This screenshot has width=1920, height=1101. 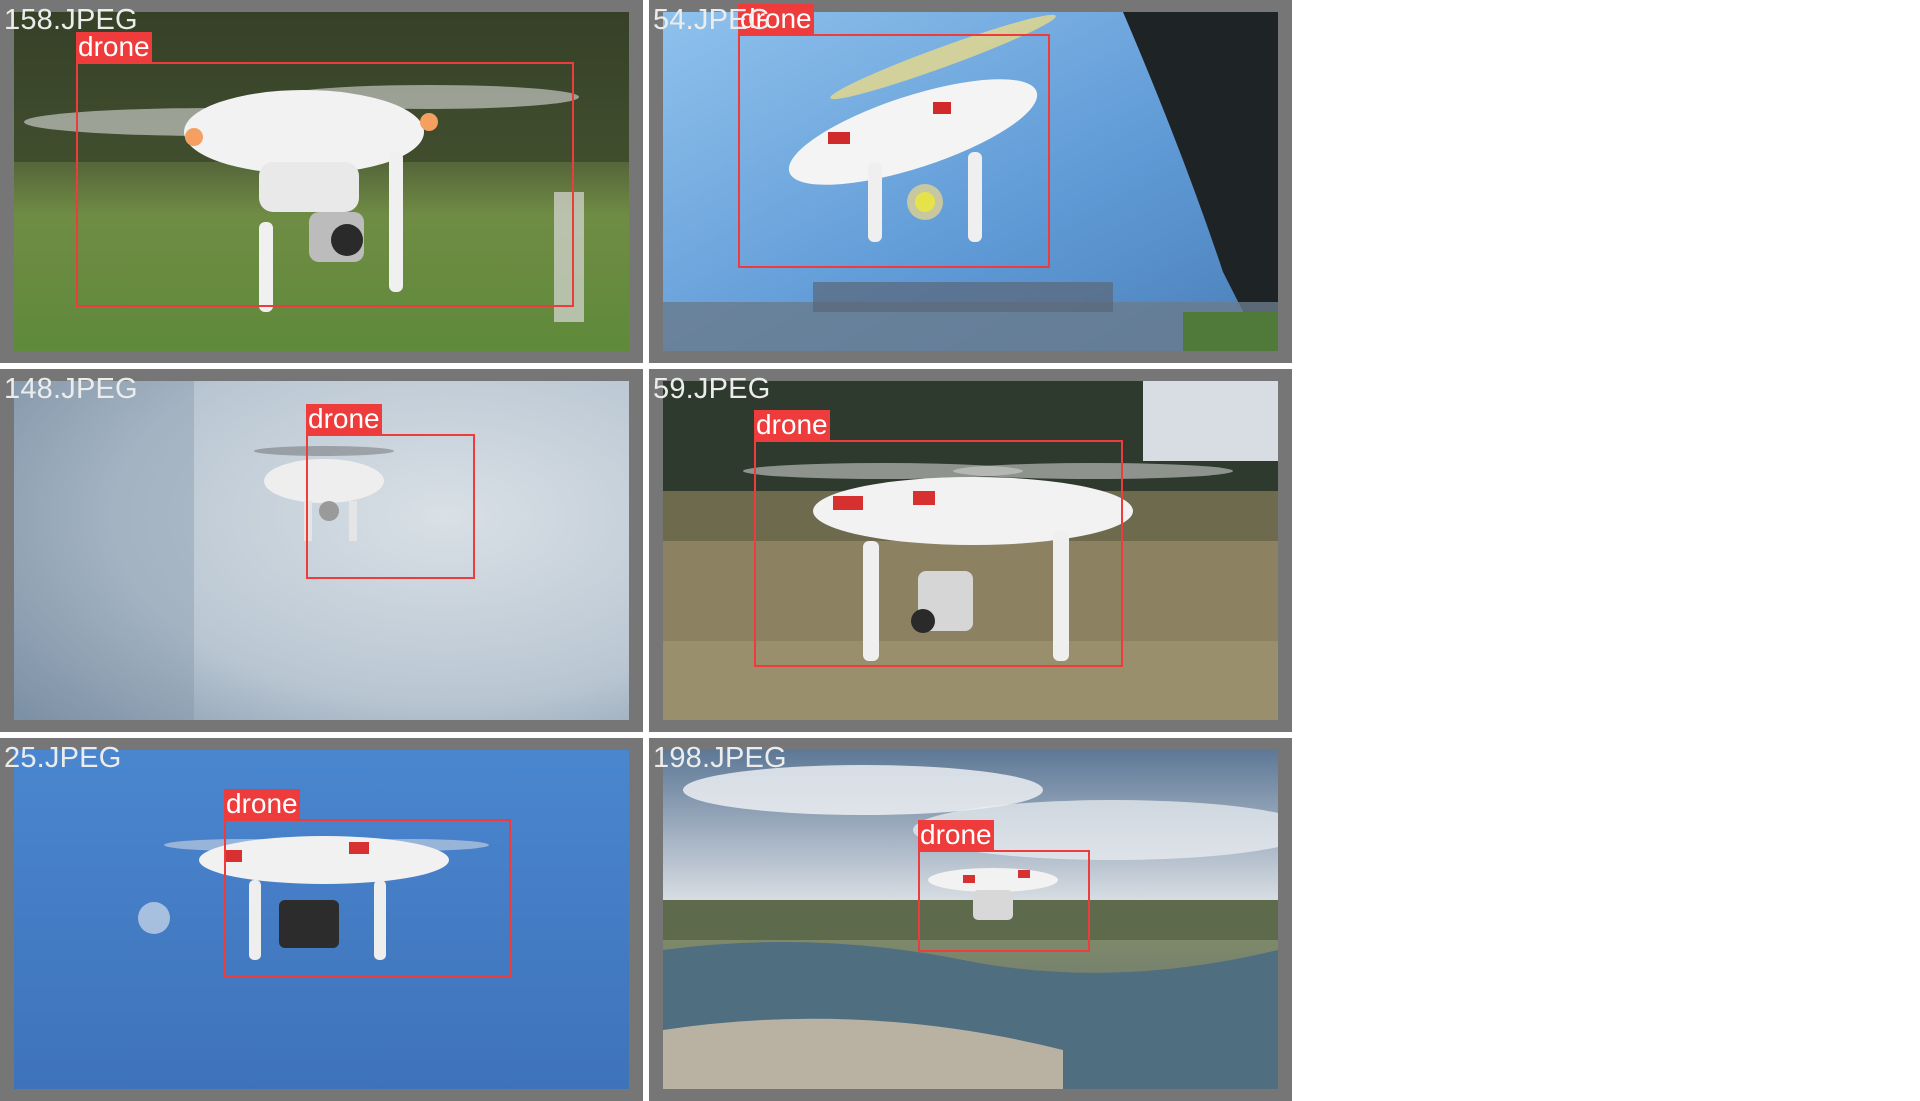 I want to click on image-filename: 25.JPEG, so click(x=63, y=758).